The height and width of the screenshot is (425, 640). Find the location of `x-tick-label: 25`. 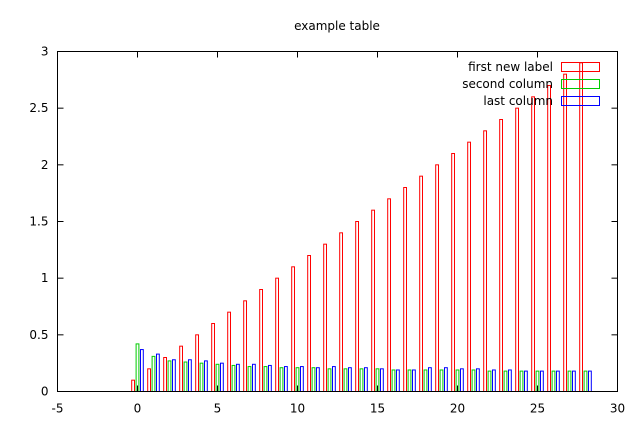

x-tick-label: 25 is located at coordinates (537, 409).